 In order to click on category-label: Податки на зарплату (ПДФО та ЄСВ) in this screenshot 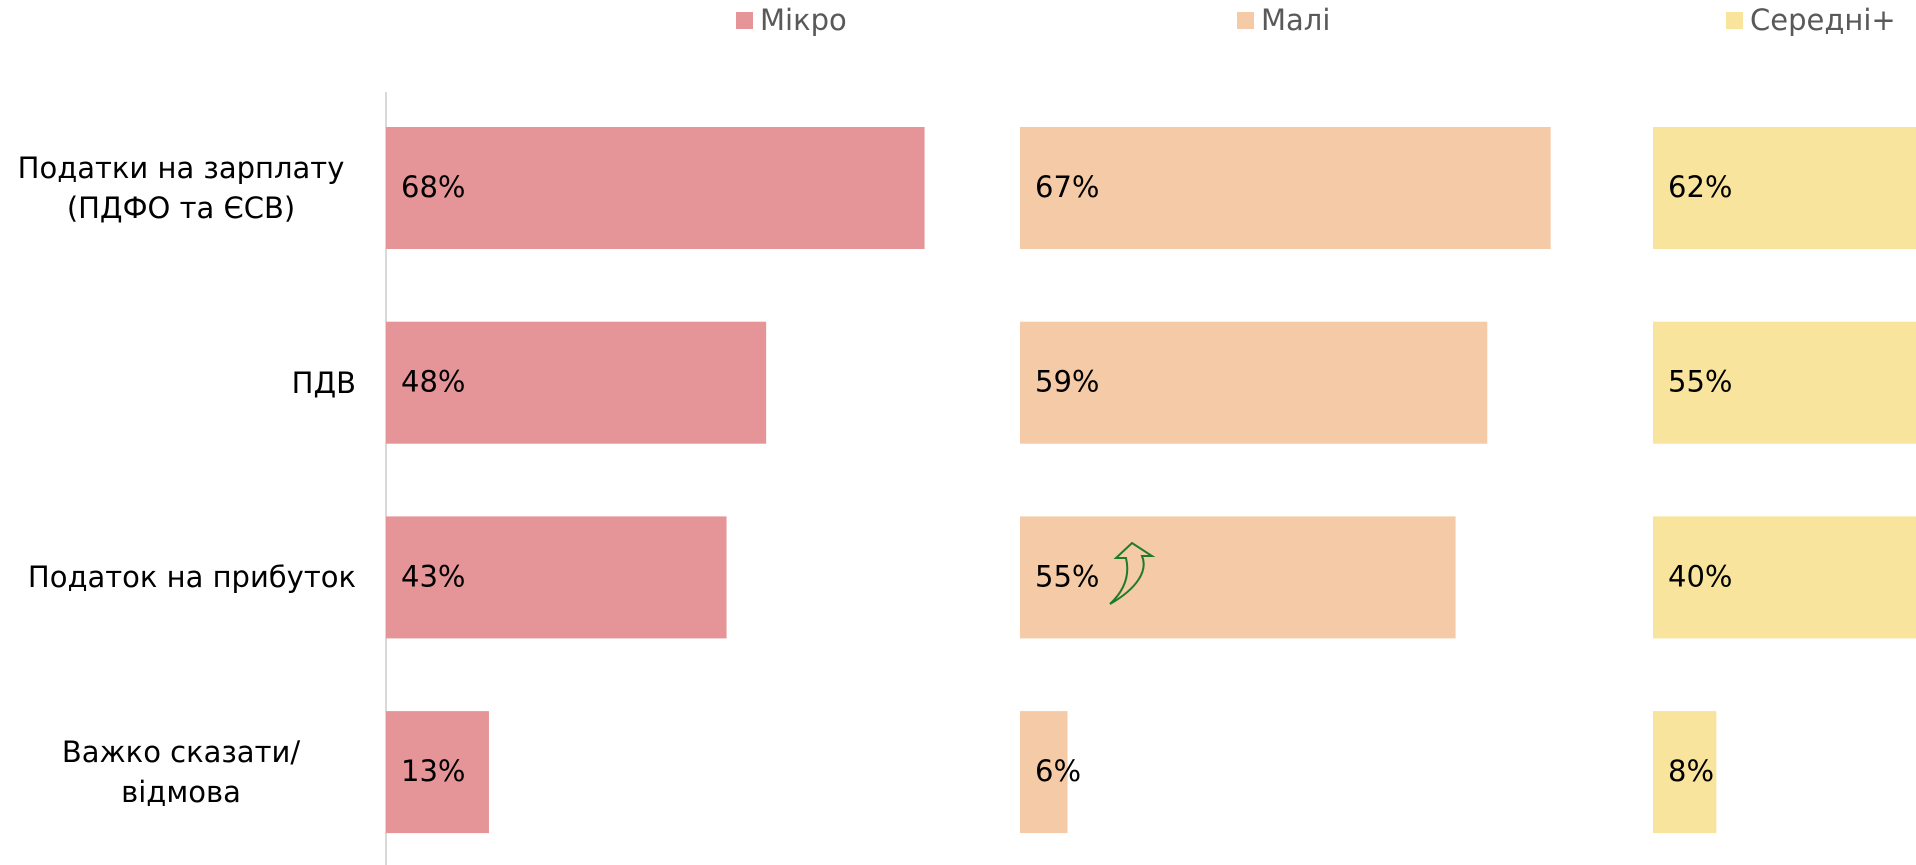, I will do `click(181, 188)`.